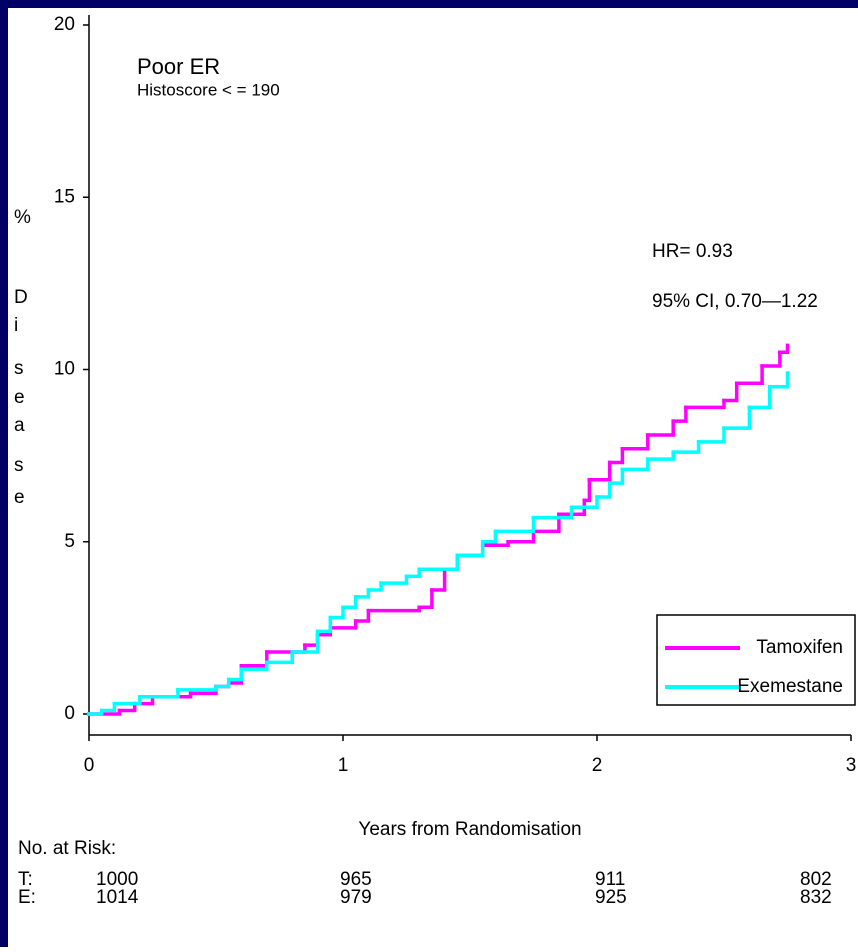 Image resolution: width=858 pixels, height=952 pixels. Describe the element at coordinates (16, 325) in the screenshot. I see `y-axis-title: i` at that location.